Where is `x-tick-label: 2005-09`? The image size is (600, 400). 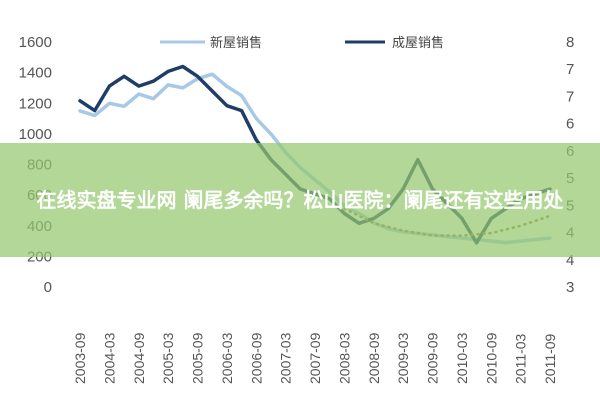
x-tick-label: 2005-09 is located at coordinates (198, 358).